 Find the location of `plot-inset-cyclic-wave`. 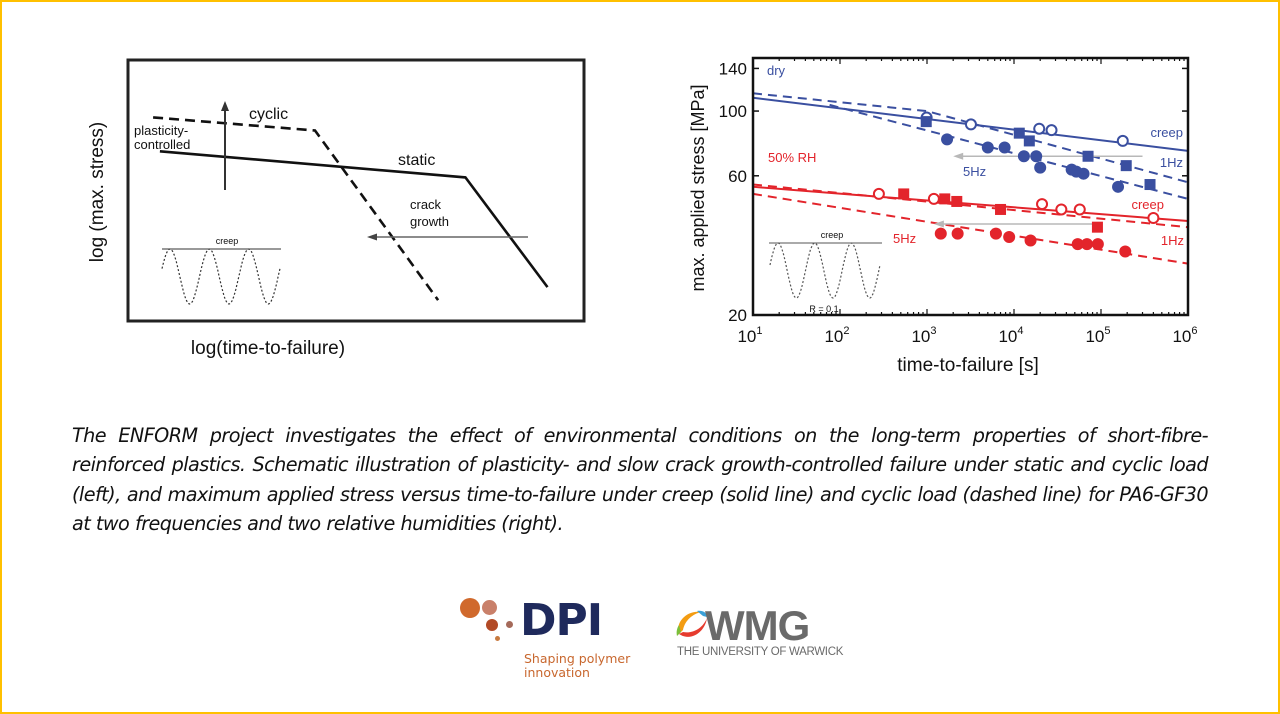

plot-inset-cyclic-wave is located at coordinates (825, 270).